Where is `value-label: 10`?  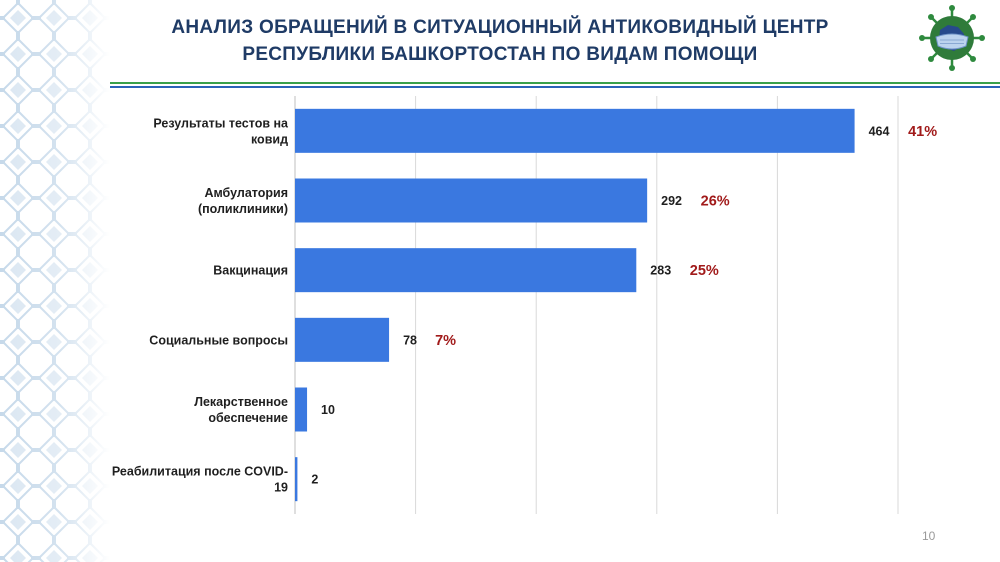 value-label: 10 is located at coordinates (328, 410).